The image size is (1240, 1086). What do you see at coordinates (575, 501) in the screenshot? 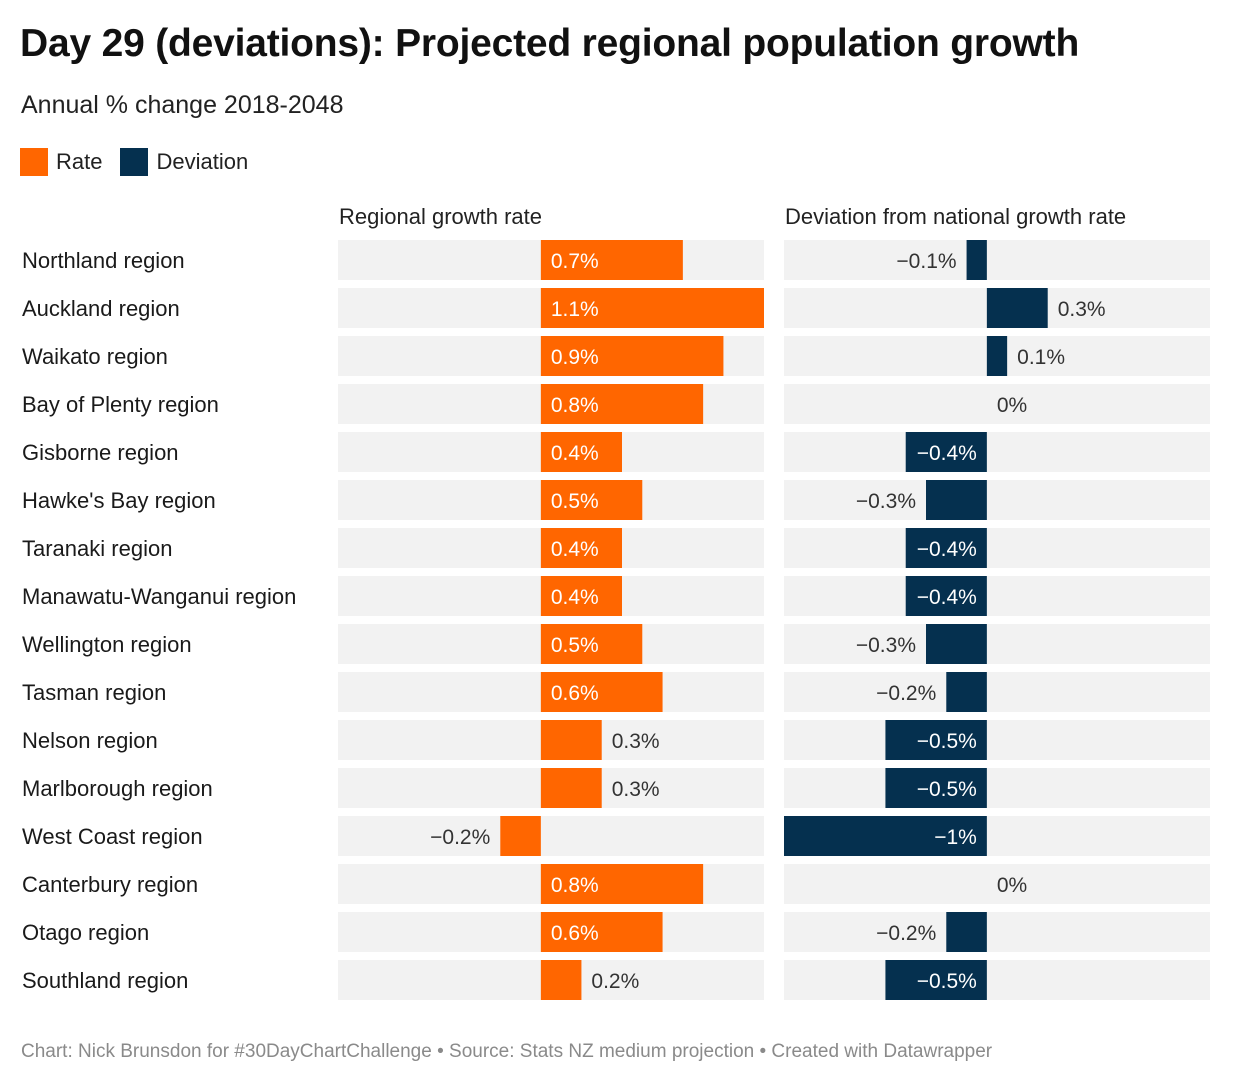
I see `rate-value-label-hawke-s-bay-region: 0.5%` at bounding box center [575, 501].